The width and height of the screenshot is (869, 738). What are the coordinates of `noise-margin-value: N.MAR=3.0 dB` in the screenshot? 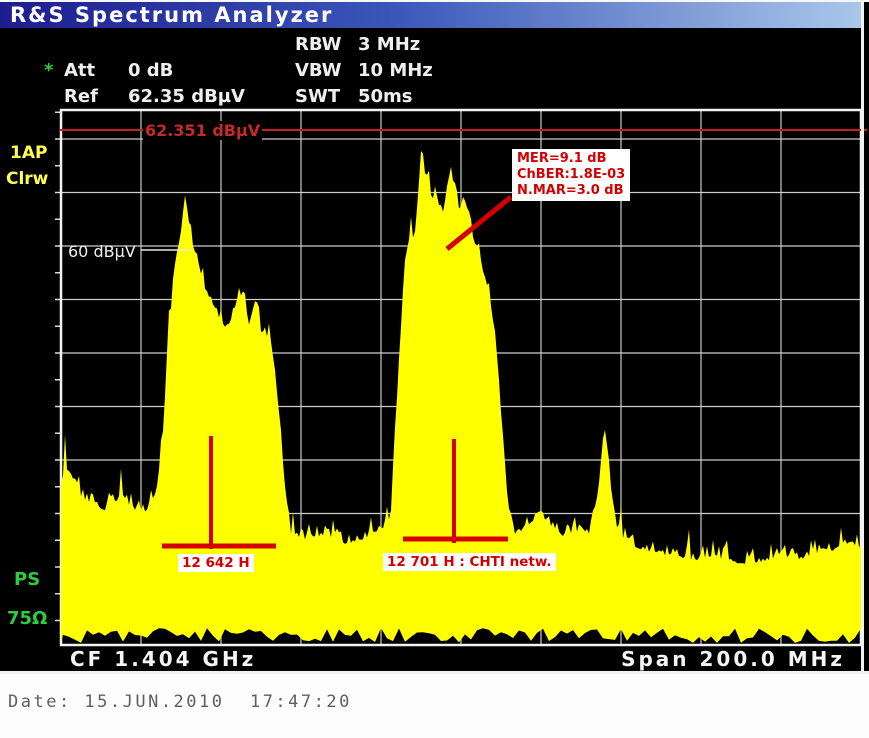 It's located at (570, 190).